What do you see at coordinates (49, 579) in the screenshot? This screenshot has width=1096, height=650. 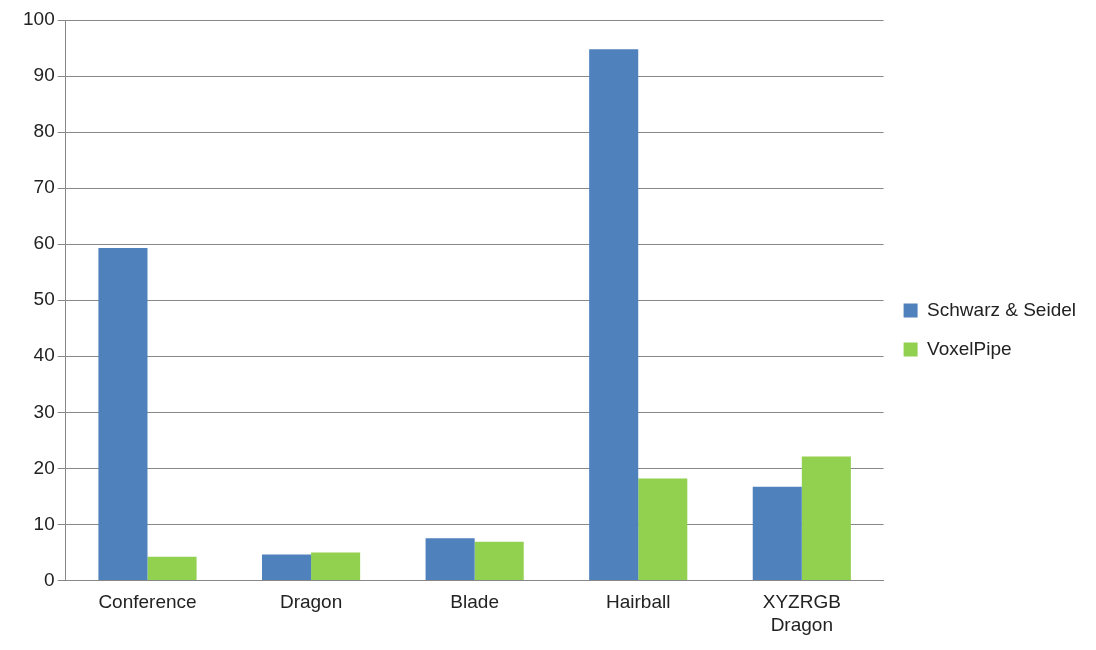 I see `y-tick-label: 0` at bounding box center [49, 579].